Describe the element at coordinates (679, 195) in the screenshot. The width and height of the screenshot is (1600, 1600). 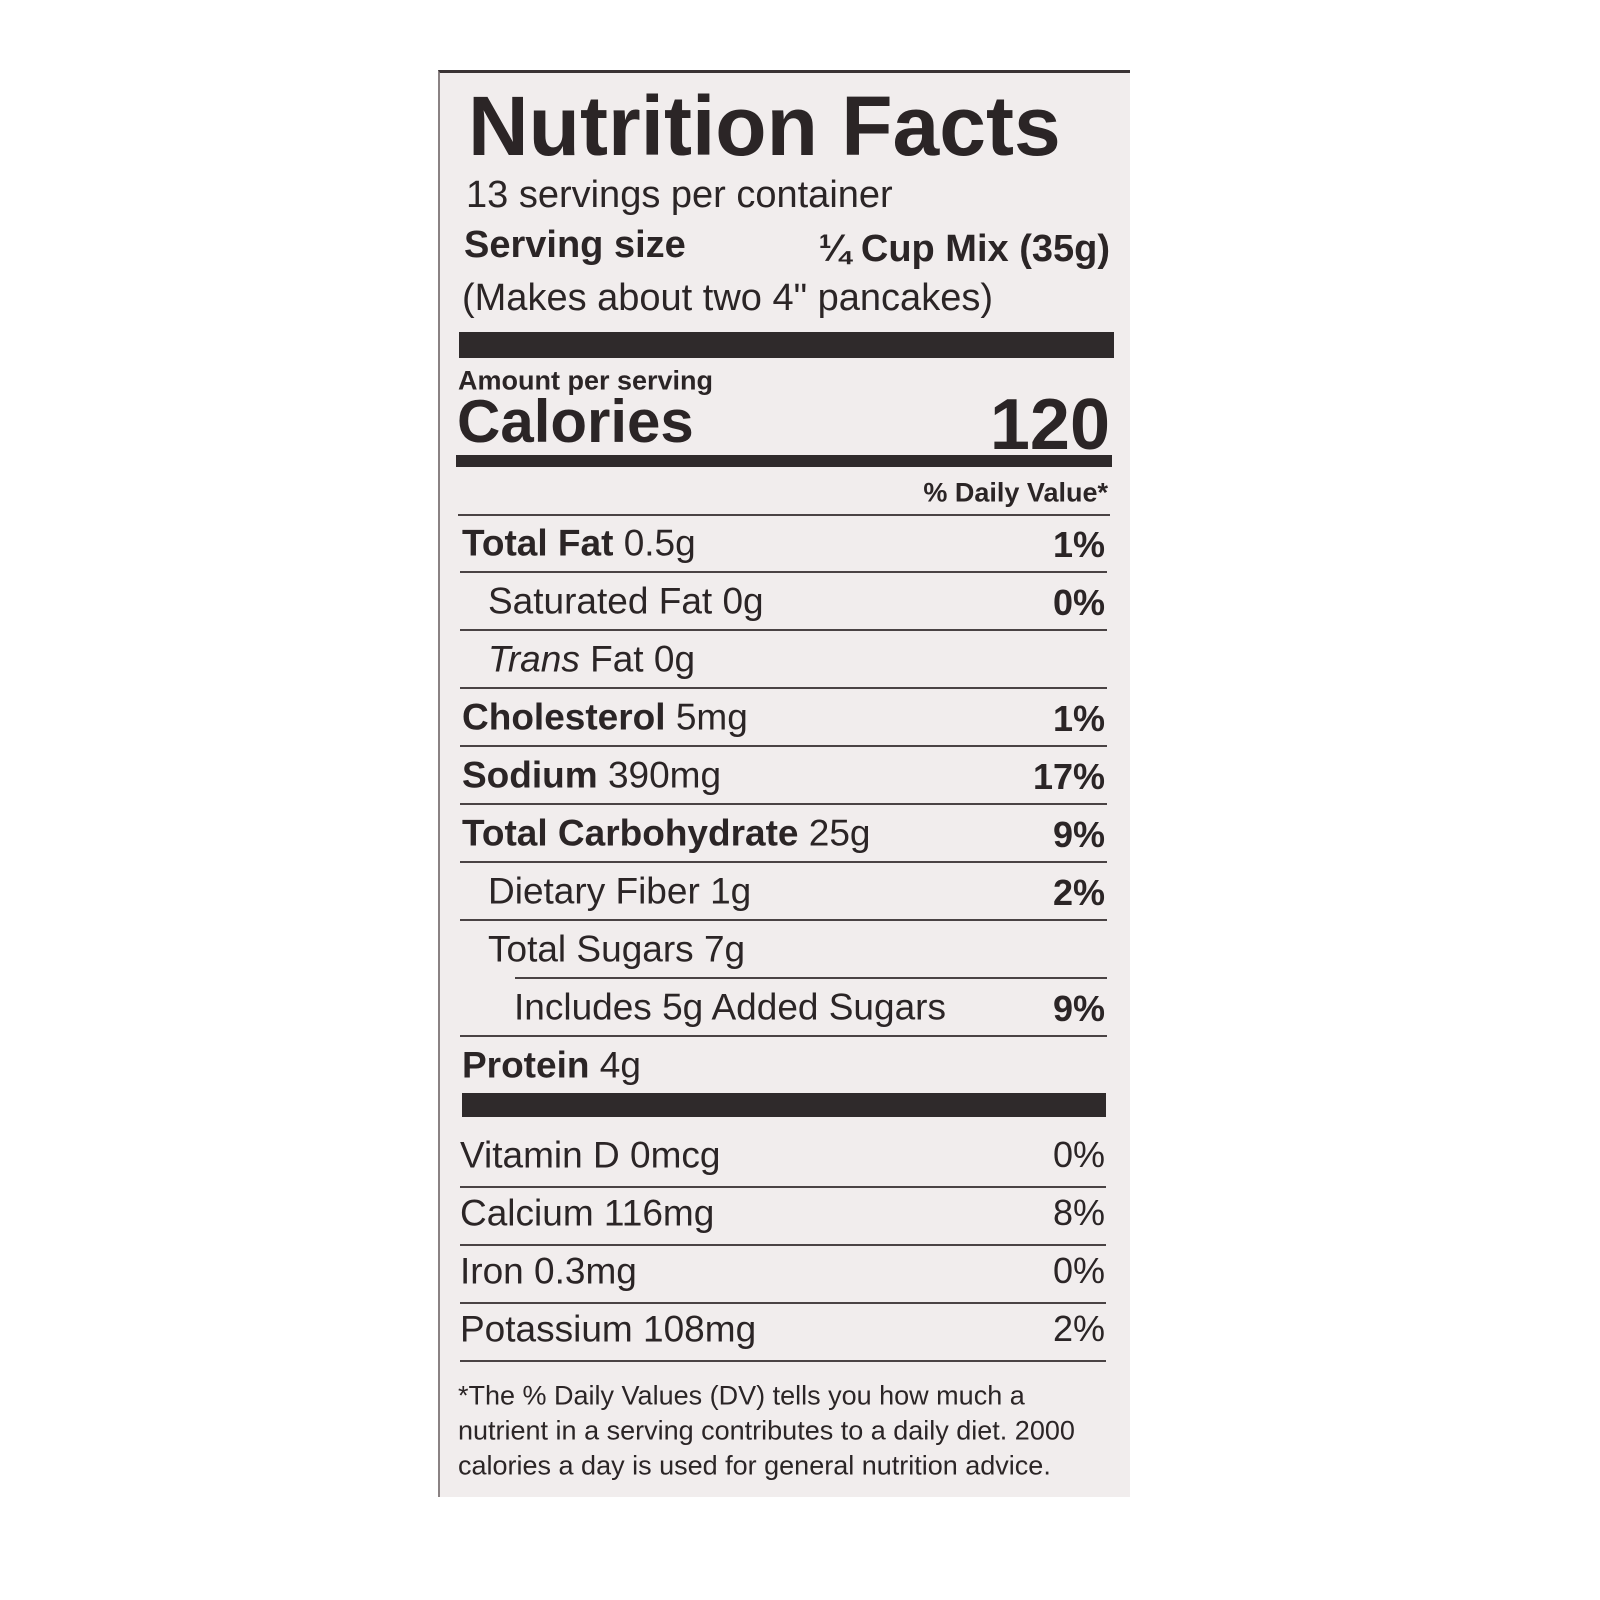
I see `servings: 13 servings per container` at that location.